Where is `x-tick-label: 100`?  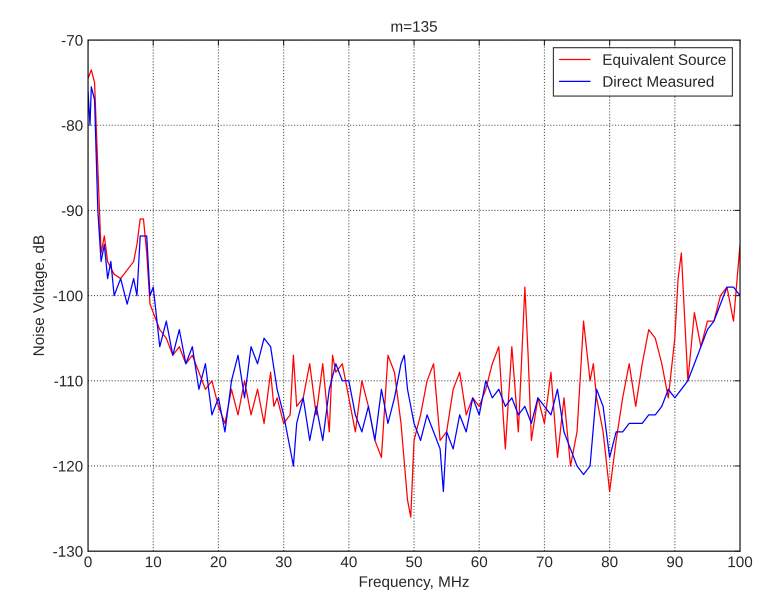
x-tick-label: 100 is located at coordinates (740, 562).